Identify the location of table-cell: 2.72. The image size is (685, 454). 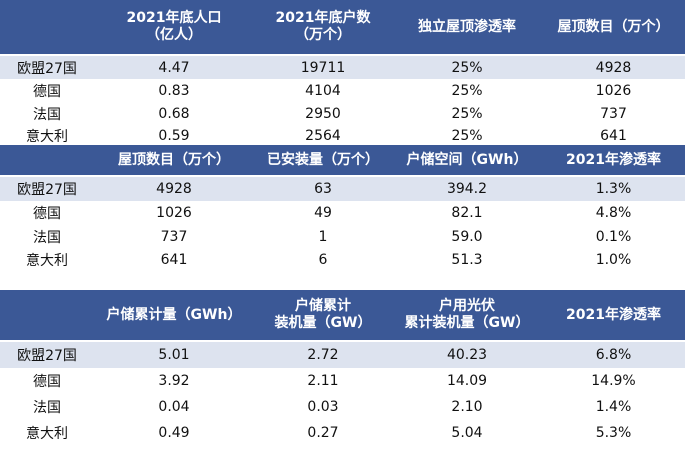
(323, 355).